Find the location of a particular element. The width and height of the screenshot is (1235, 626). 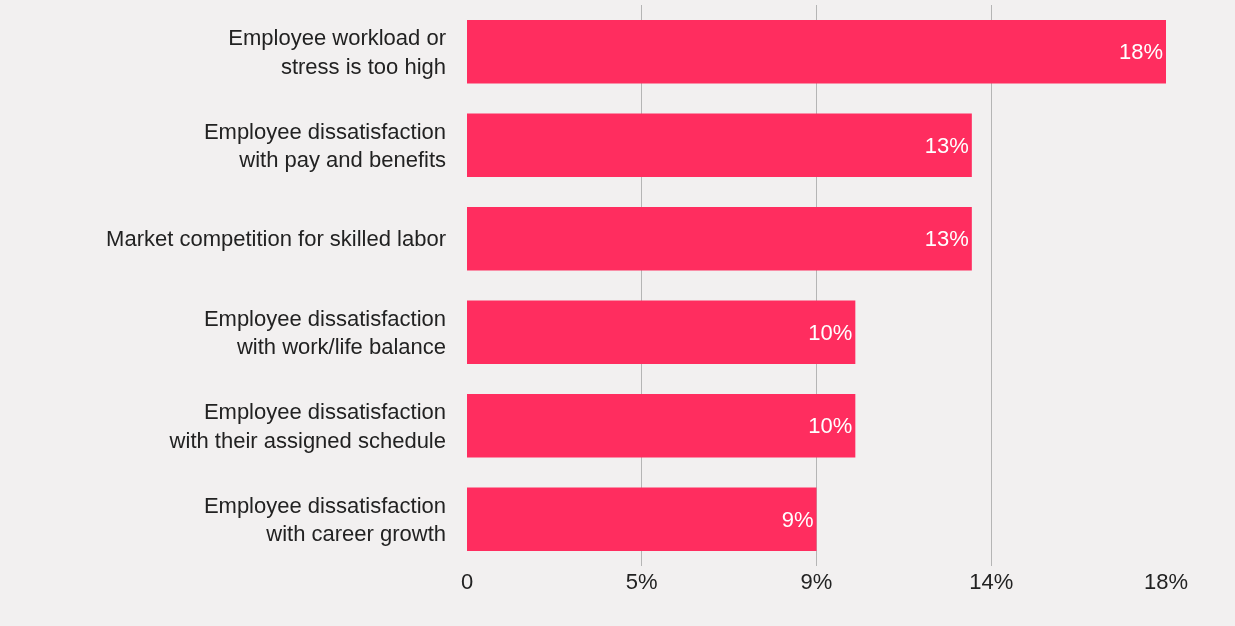

y-tick-label: Employee dissatisfaction with pay and benefits is located at coordinates (324, 145).